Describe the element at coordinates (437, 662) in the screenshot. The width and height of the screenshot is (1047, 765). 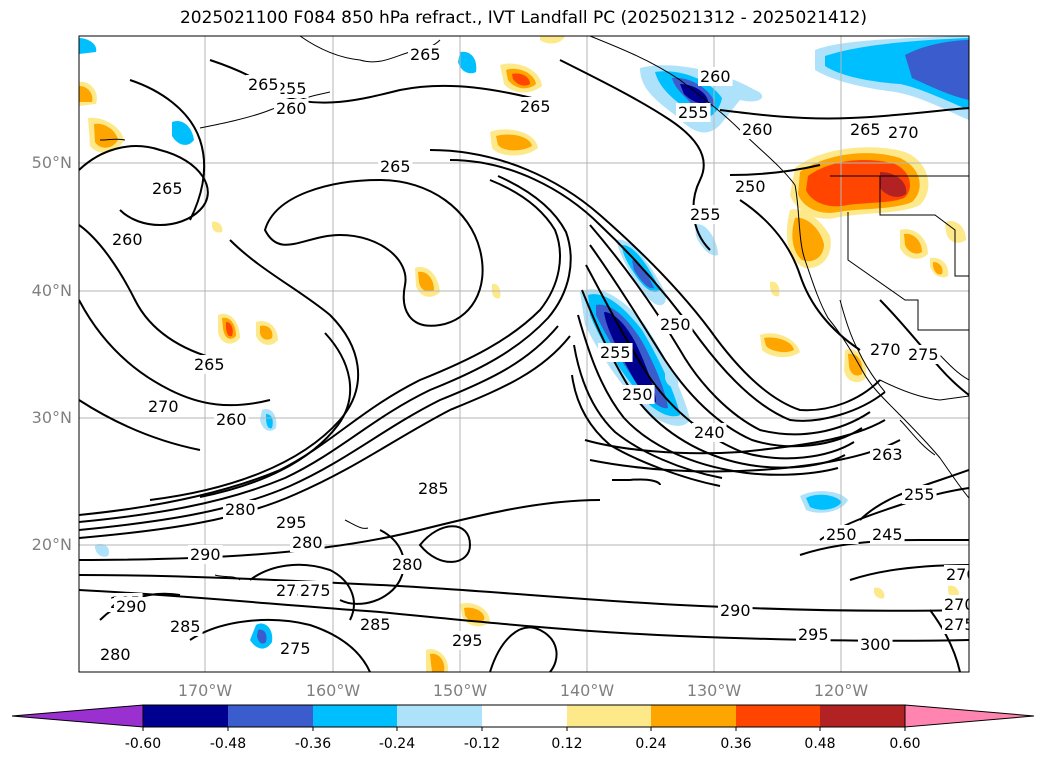
I see `shade-positive-sm14b` at that location.